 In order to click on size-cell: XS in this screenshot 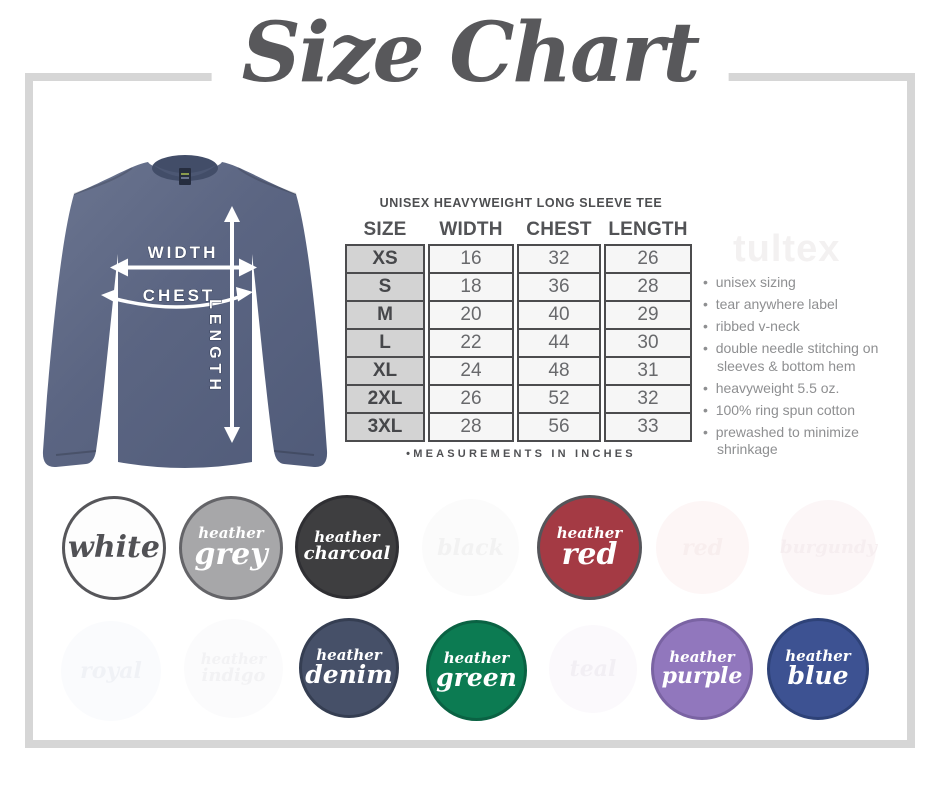, I will do `click(385, 259)`.